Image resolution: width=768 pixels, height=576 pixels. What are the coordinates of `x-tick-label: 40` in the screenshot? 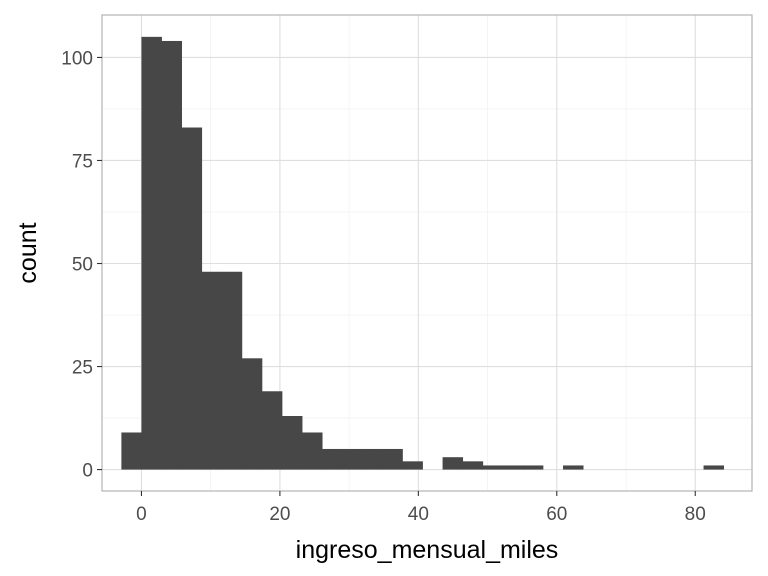 It's located at (418, 514).